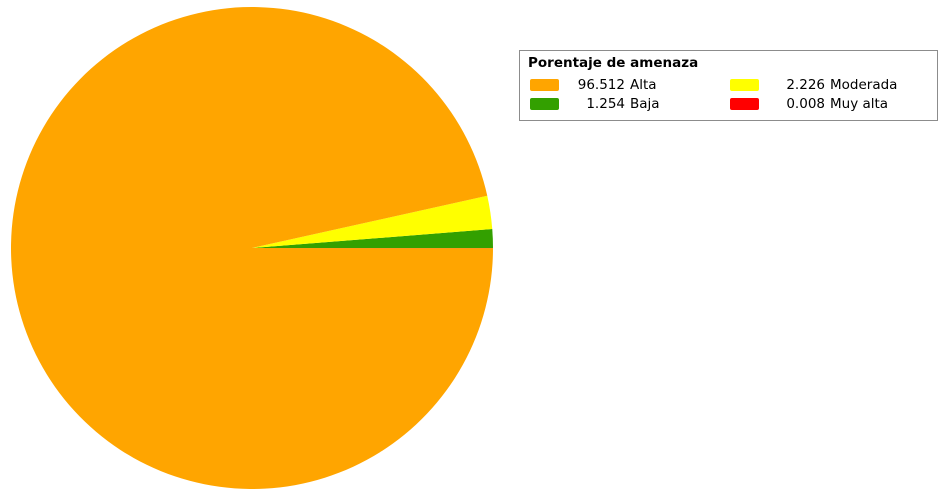 The width and height of the screenshot is (938, 492). Describe the element at coordinates (859, 104) in the screenshot. I see `legend-label: Muy alta` at that location.